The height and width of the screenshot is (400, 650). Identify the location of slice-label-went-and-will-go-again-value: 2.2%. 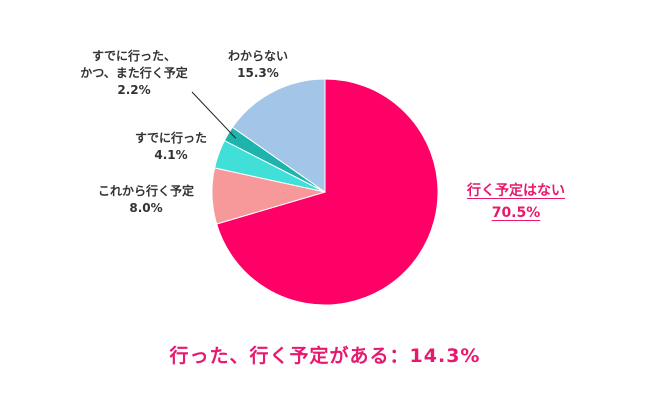
(134, 90).